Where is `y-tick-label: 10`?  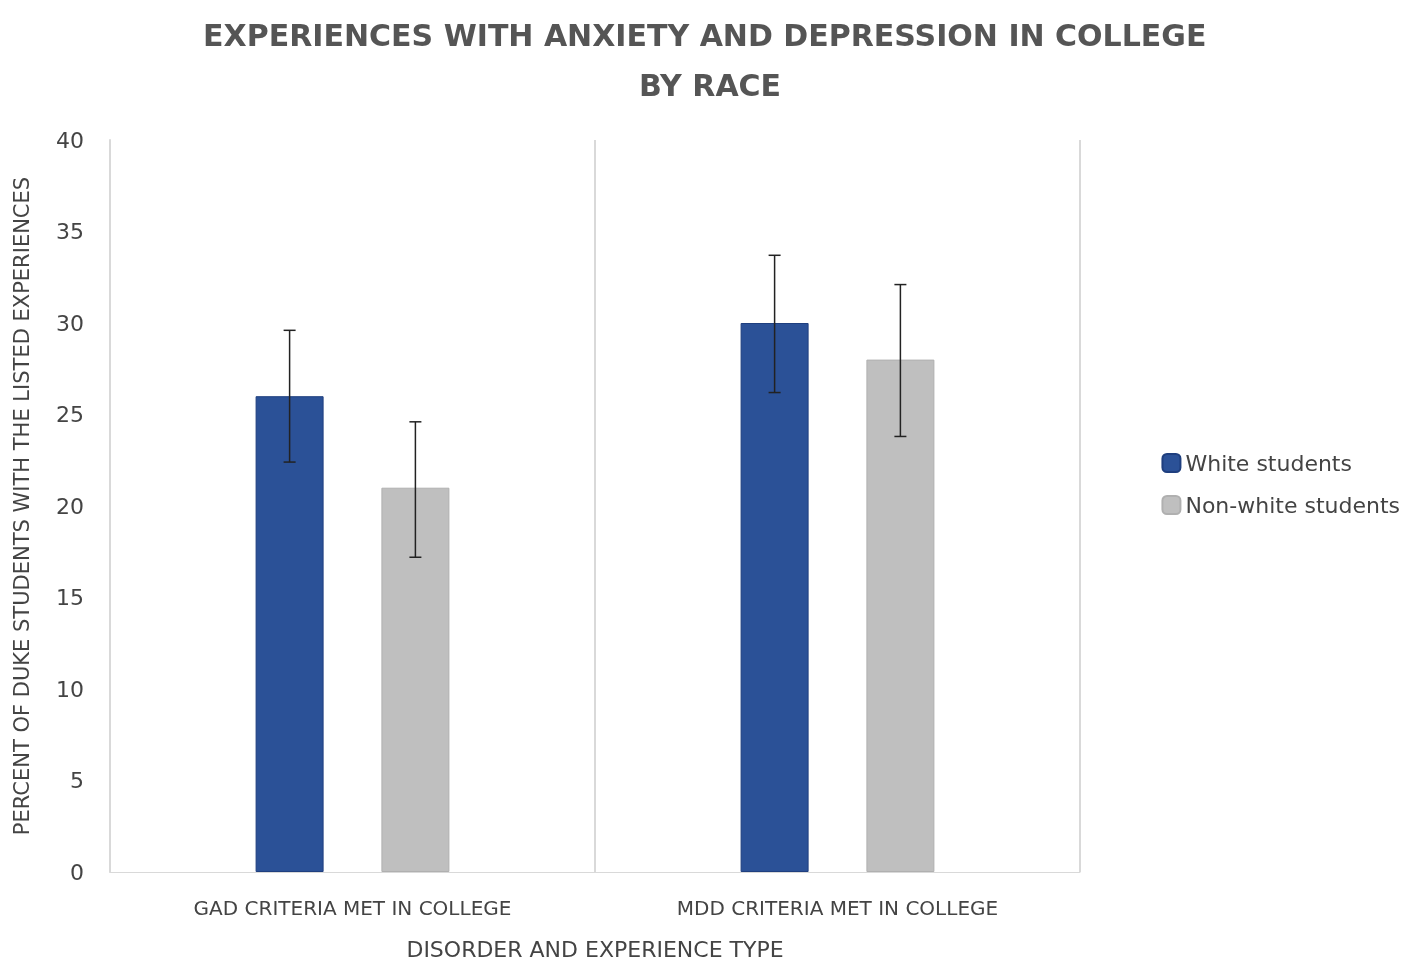
y-tick-label: 10 is located at coordinates (70, 689).